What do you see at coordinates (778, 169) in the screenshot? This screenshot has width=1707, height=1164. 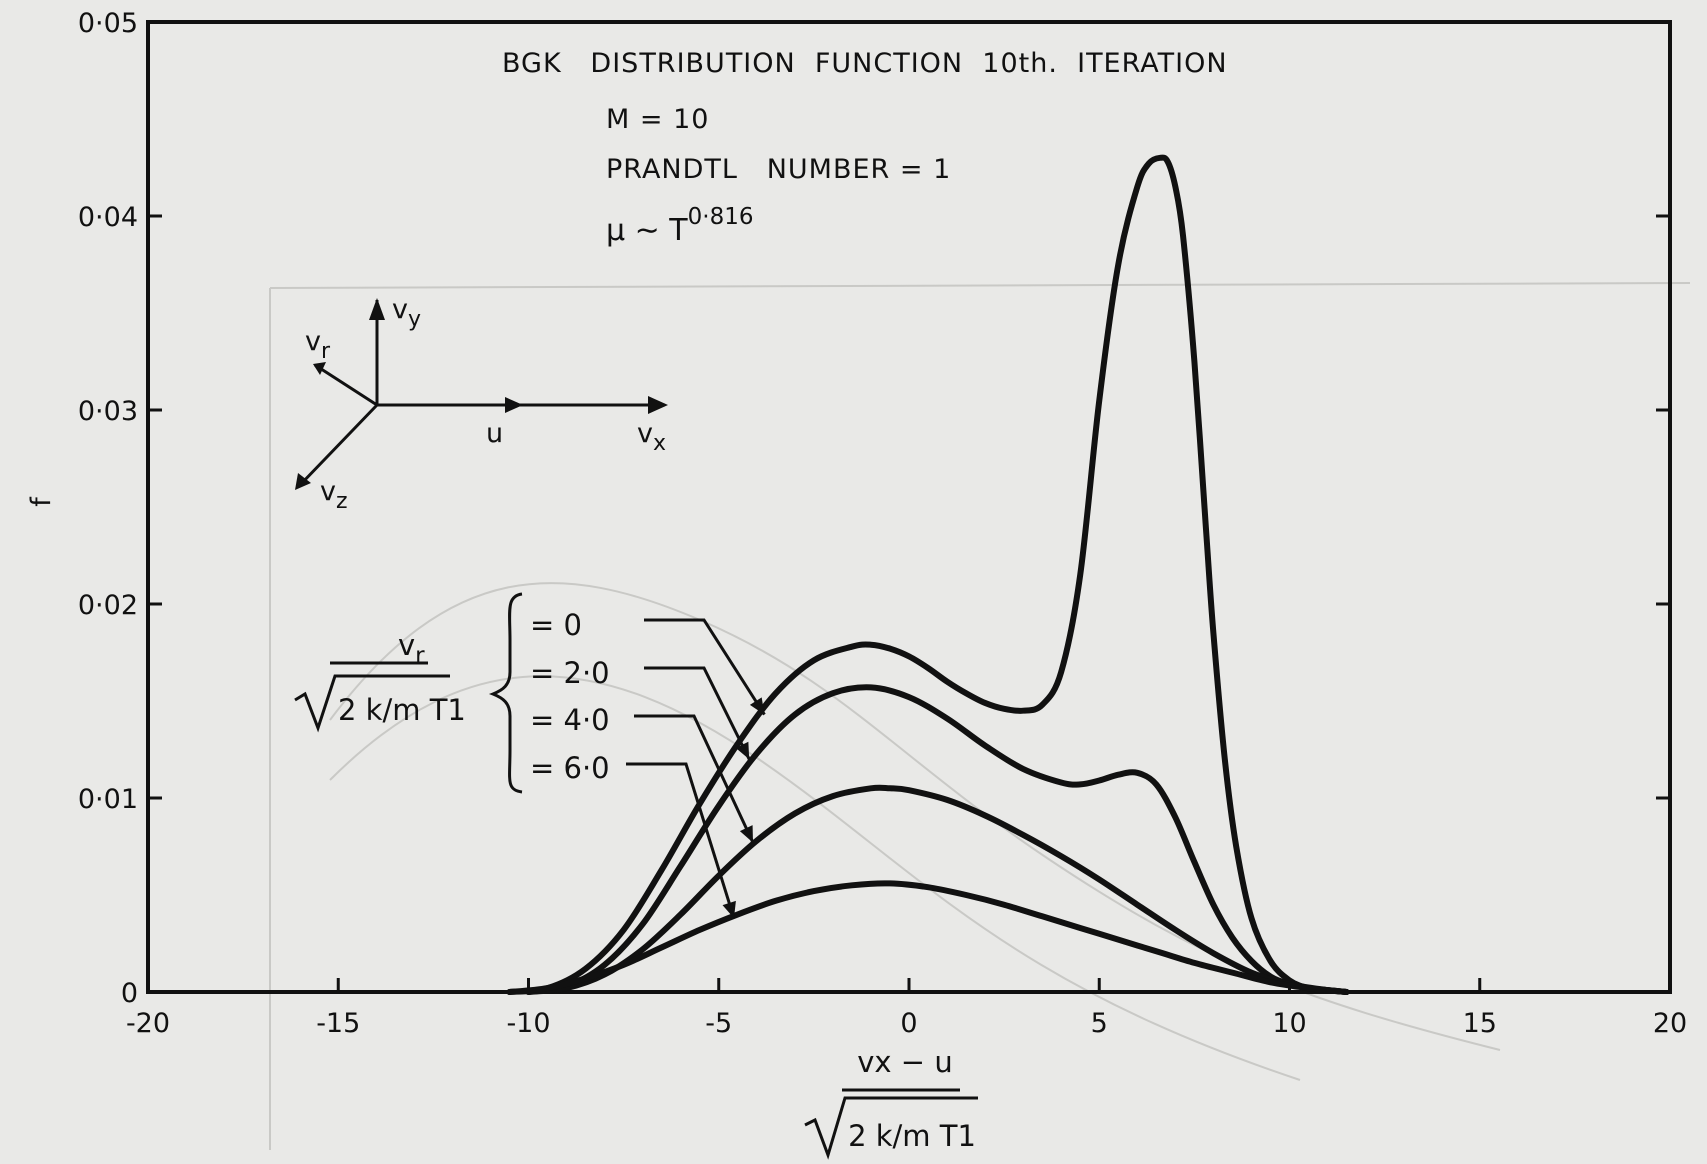 I see `title-line-3: PRANDTL NUMBER = 1` at bounding box center [778, 169].